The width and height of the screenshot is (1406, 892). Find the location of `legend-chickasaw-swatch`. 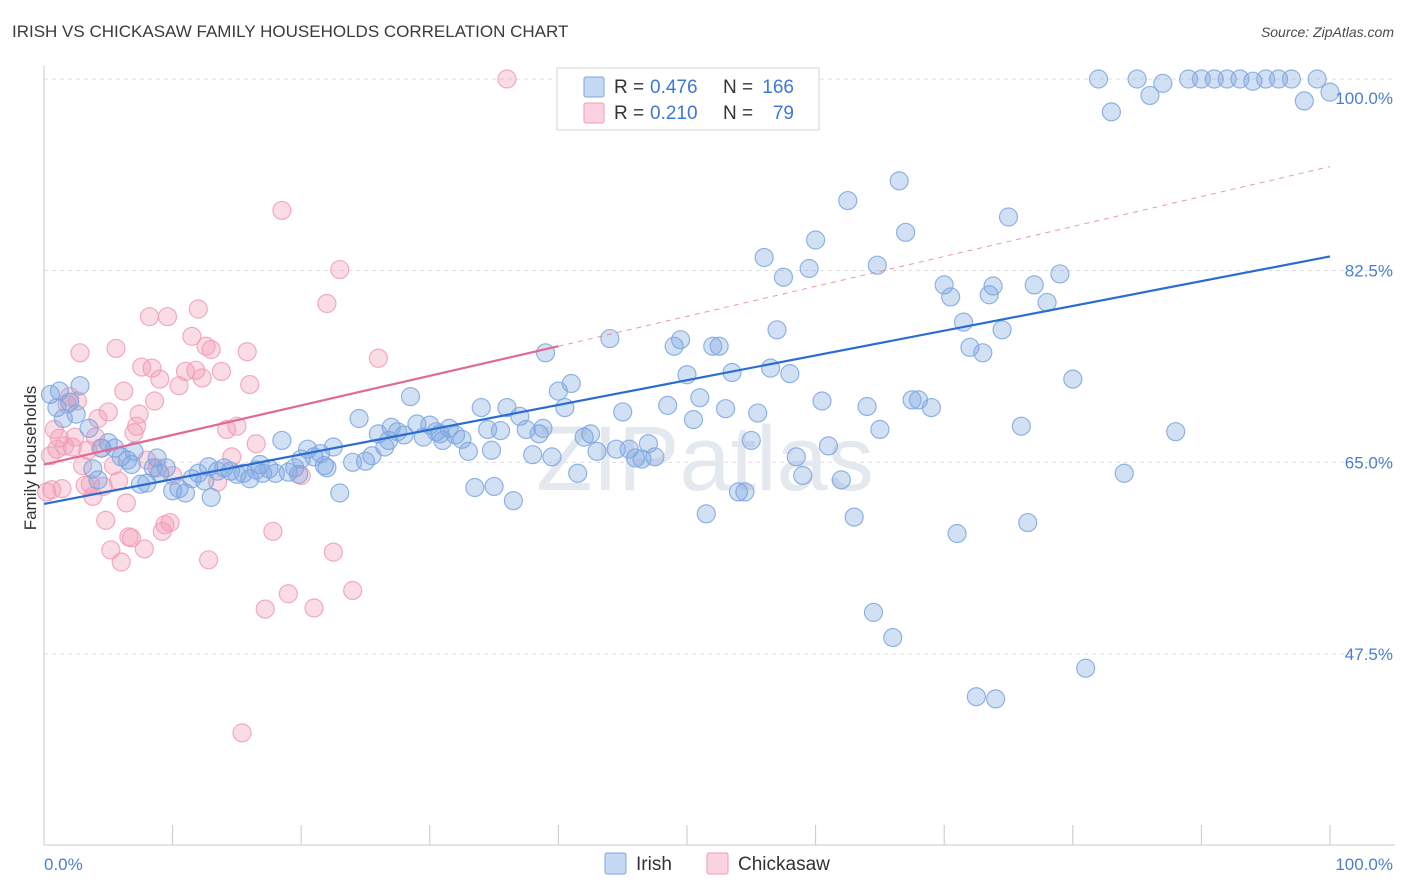

legend-chickasaw-swatch is located at coordinates (717, 863).